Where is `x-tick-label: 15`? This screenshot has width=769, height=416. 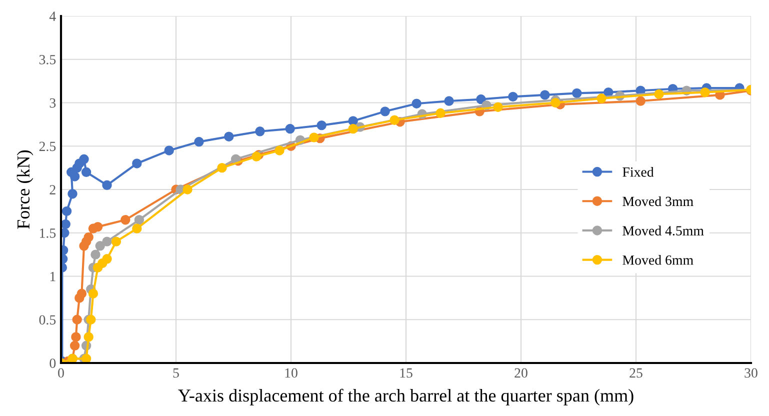
x-tick-label: 15 is located at coordinates (406, 373).